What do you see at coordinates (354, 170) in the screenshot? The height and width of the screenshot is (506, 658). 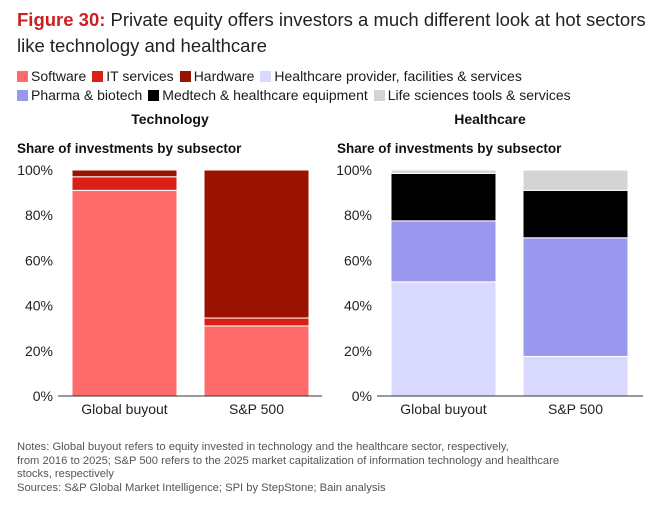 I see `healthcare-y-tick-label: 100%` at bounding box center [354, 170].